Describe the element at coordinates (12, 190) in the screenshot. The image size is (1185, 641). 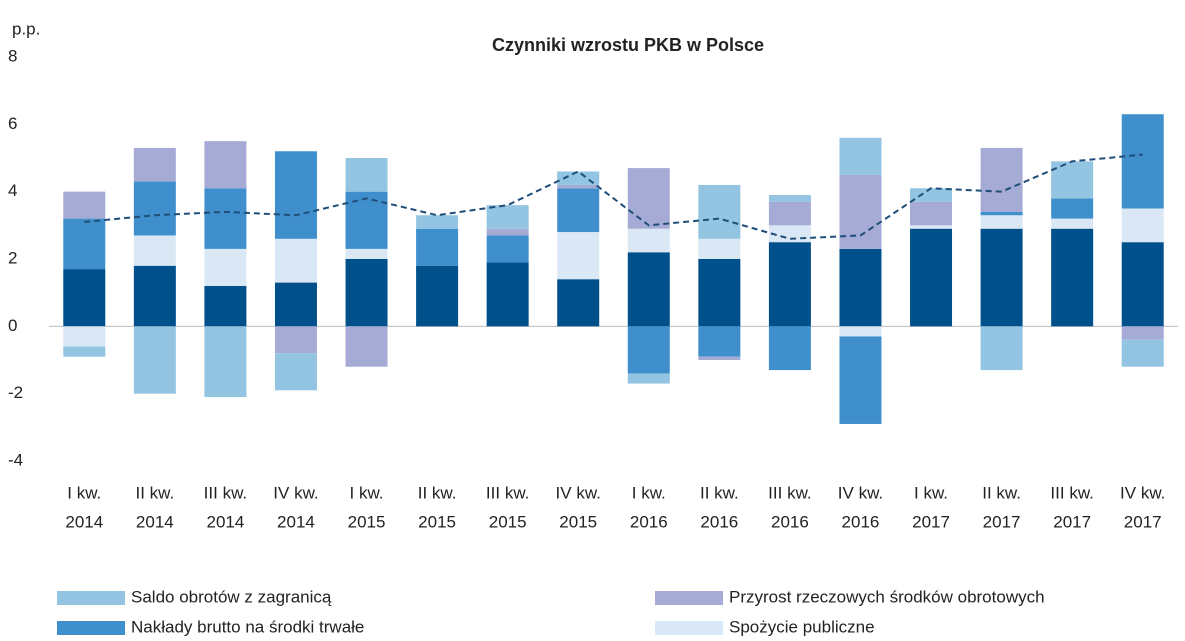
I see `y-tick-label: 4` at that location.